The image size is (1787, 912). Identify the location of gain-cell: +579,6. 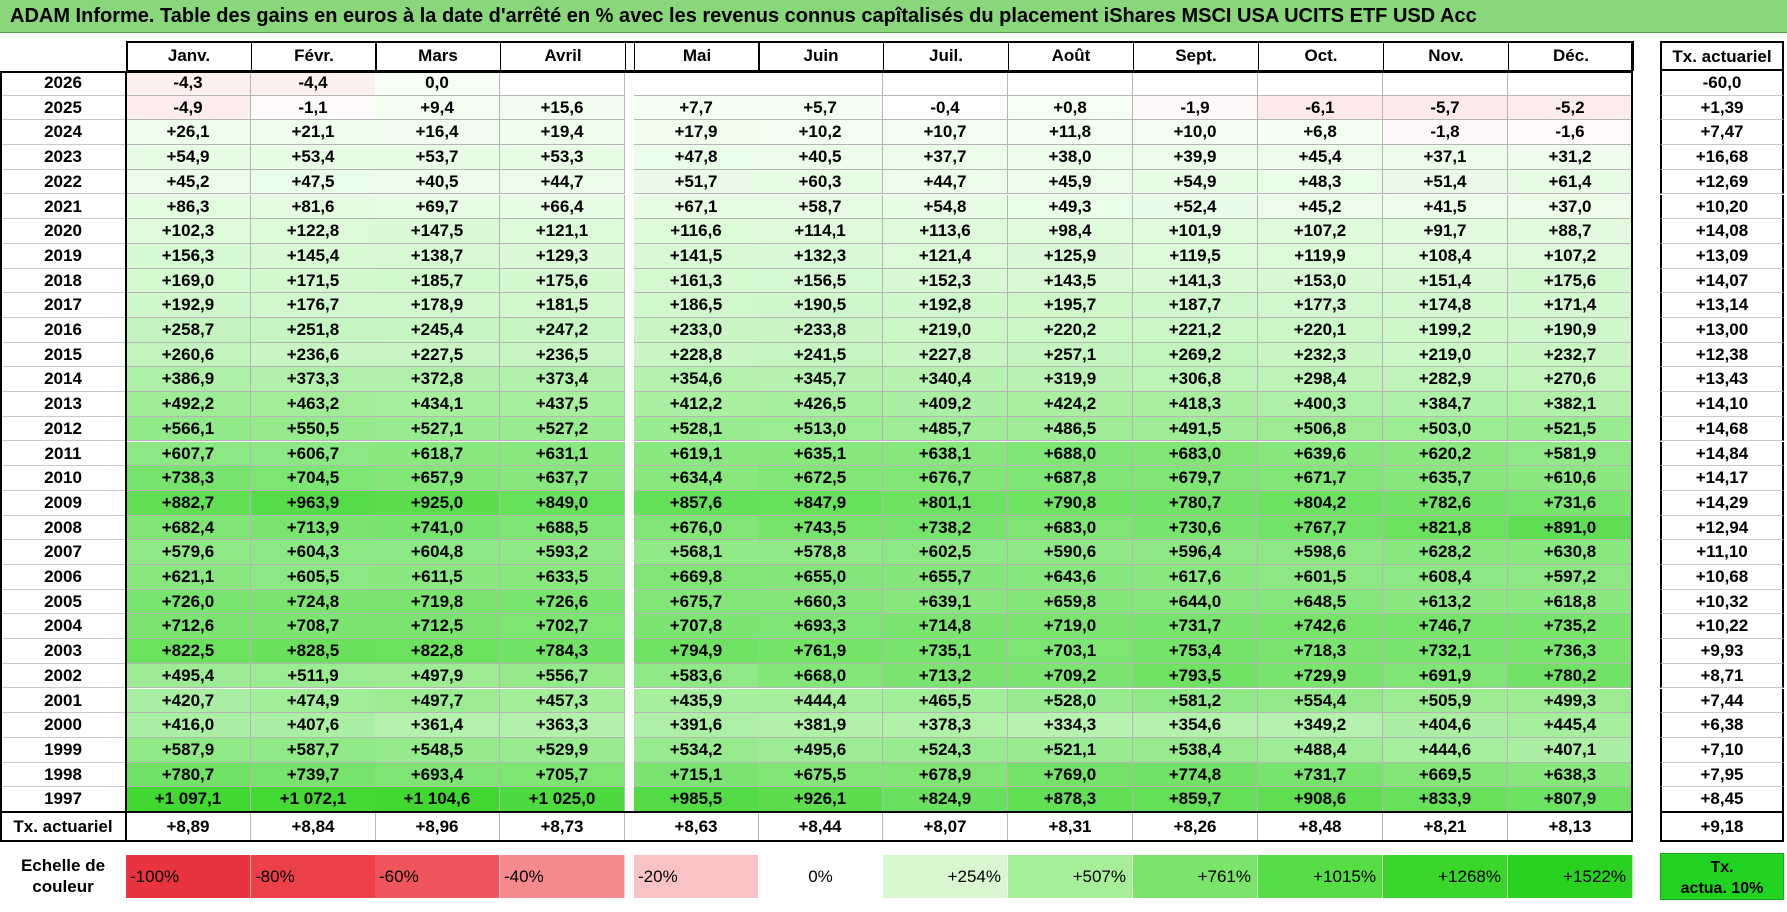
(188, 552).